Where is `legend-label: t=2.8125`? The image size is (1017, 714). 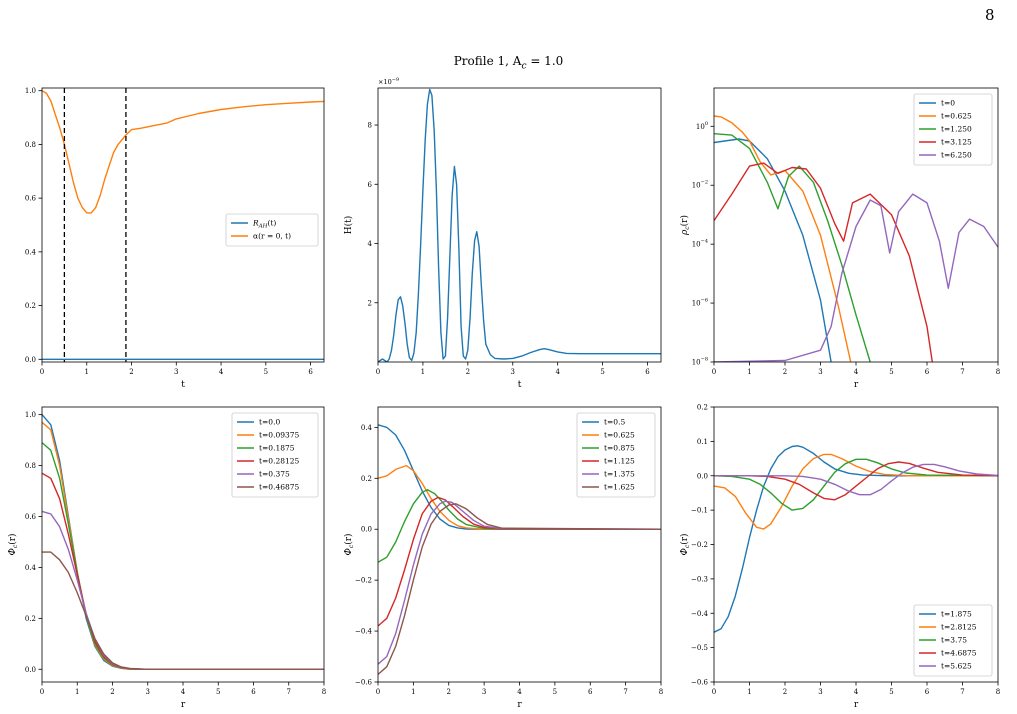
legend-label: t=2.8125 is located at coordinates (959, 627).